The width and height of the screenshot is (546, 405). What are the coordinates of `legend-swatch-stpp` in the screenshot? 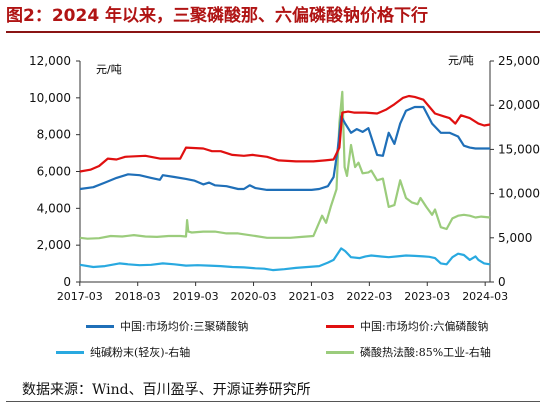 It's located at (100, 326).